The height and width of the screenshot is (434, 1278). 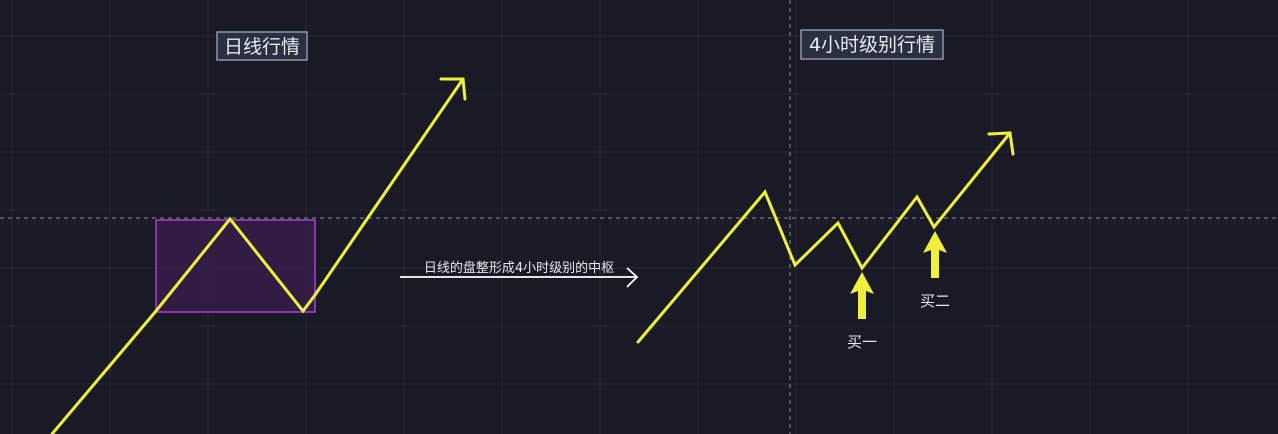 I want to click on transition-annotation: 日线的盘整形成4小时级别的中枢, so click(x=519, y=274).